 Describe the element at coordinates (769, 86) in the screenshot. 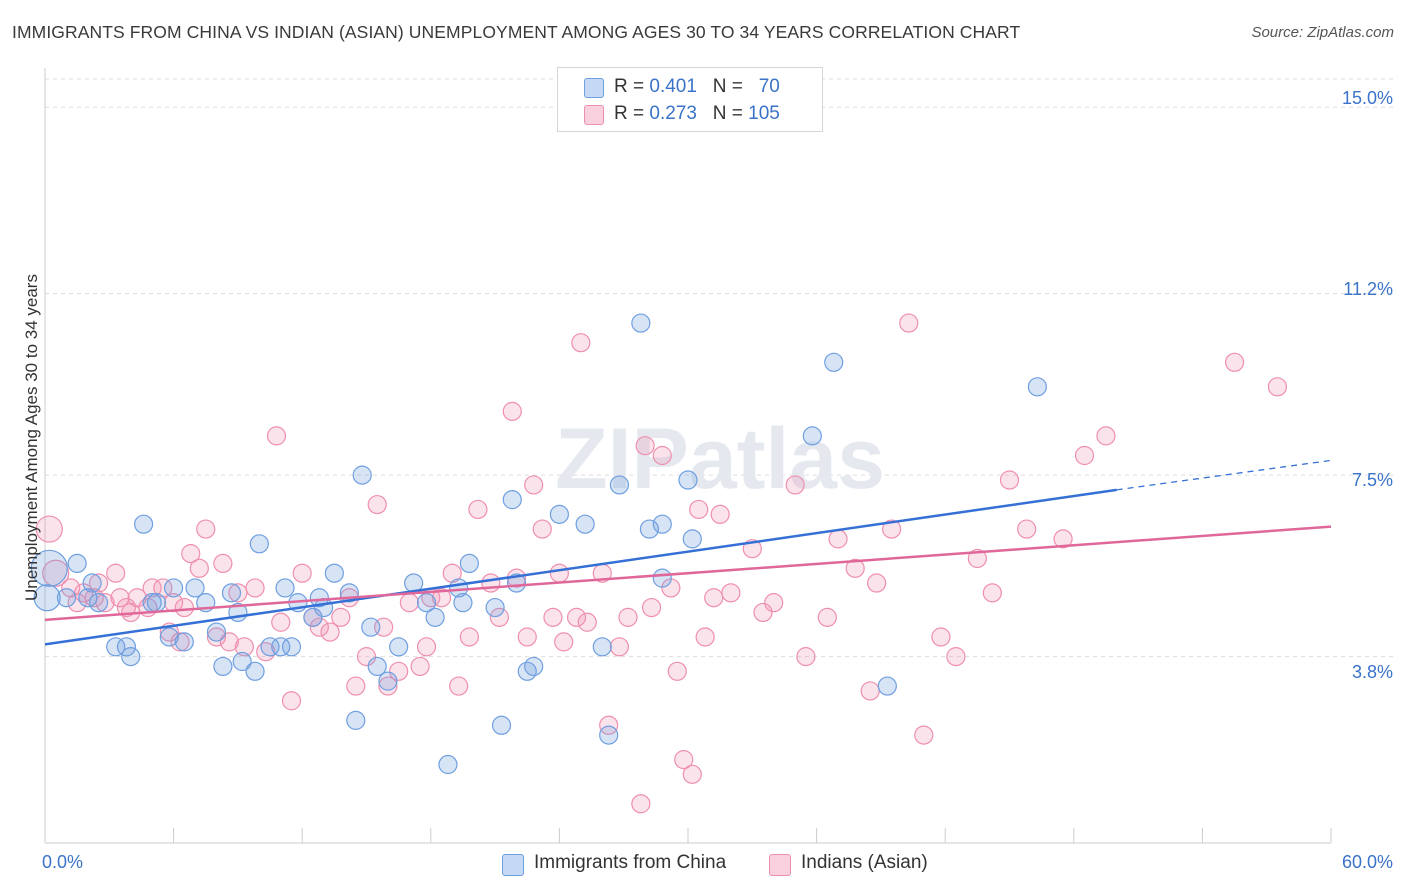

I see `n-value: 70` at that location.